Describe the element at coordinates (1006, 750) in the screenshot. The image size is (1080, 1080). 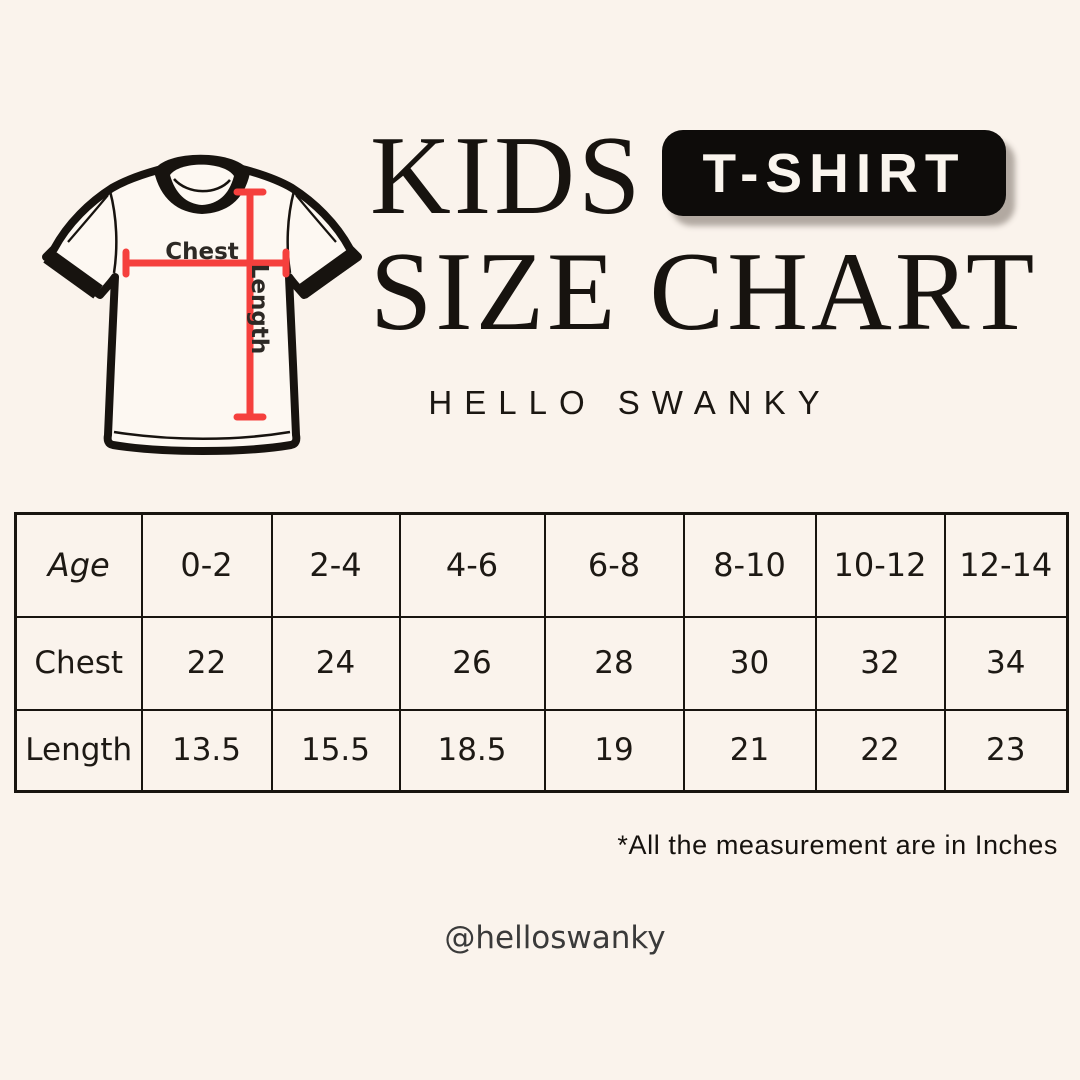
I see `value-cell: 23` at that location.